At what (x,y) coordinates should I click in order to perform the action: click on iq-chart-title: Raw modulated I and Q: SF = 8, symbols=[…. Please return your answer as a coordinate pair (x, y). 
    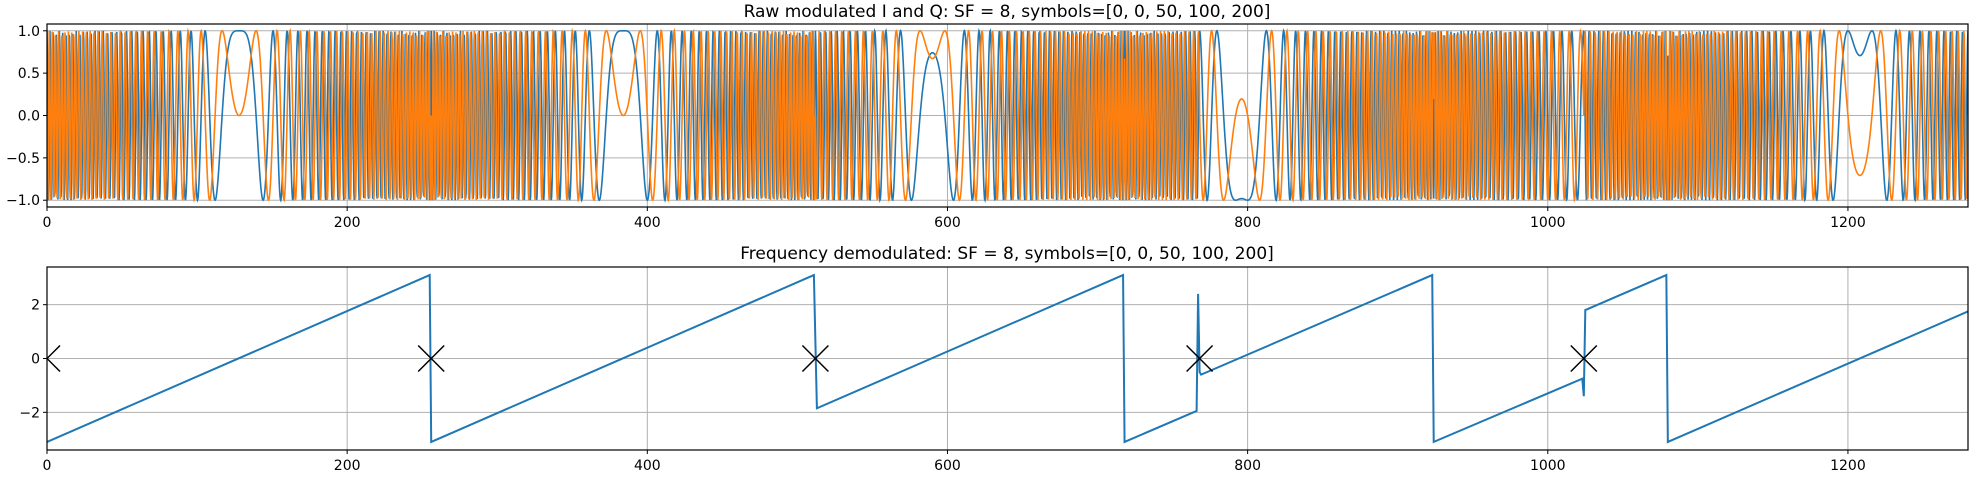
    Looking at the image, I should click on (1007, 12).